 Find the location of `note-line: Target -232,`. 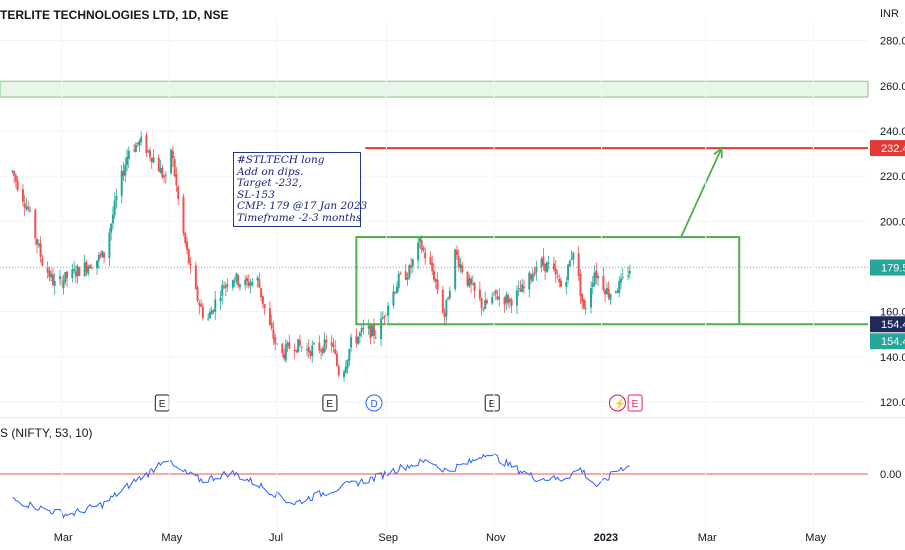

note-line: Target -232, is located at coordinates (269, 183).